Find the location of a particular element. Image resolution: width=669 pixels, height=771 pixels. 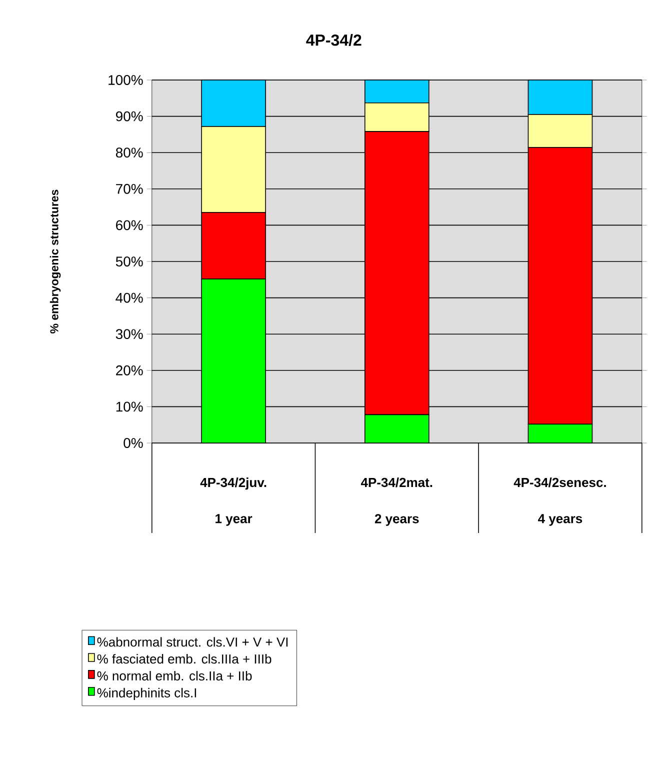

y-tick-label: 10% is located at coordinates (129, 407).